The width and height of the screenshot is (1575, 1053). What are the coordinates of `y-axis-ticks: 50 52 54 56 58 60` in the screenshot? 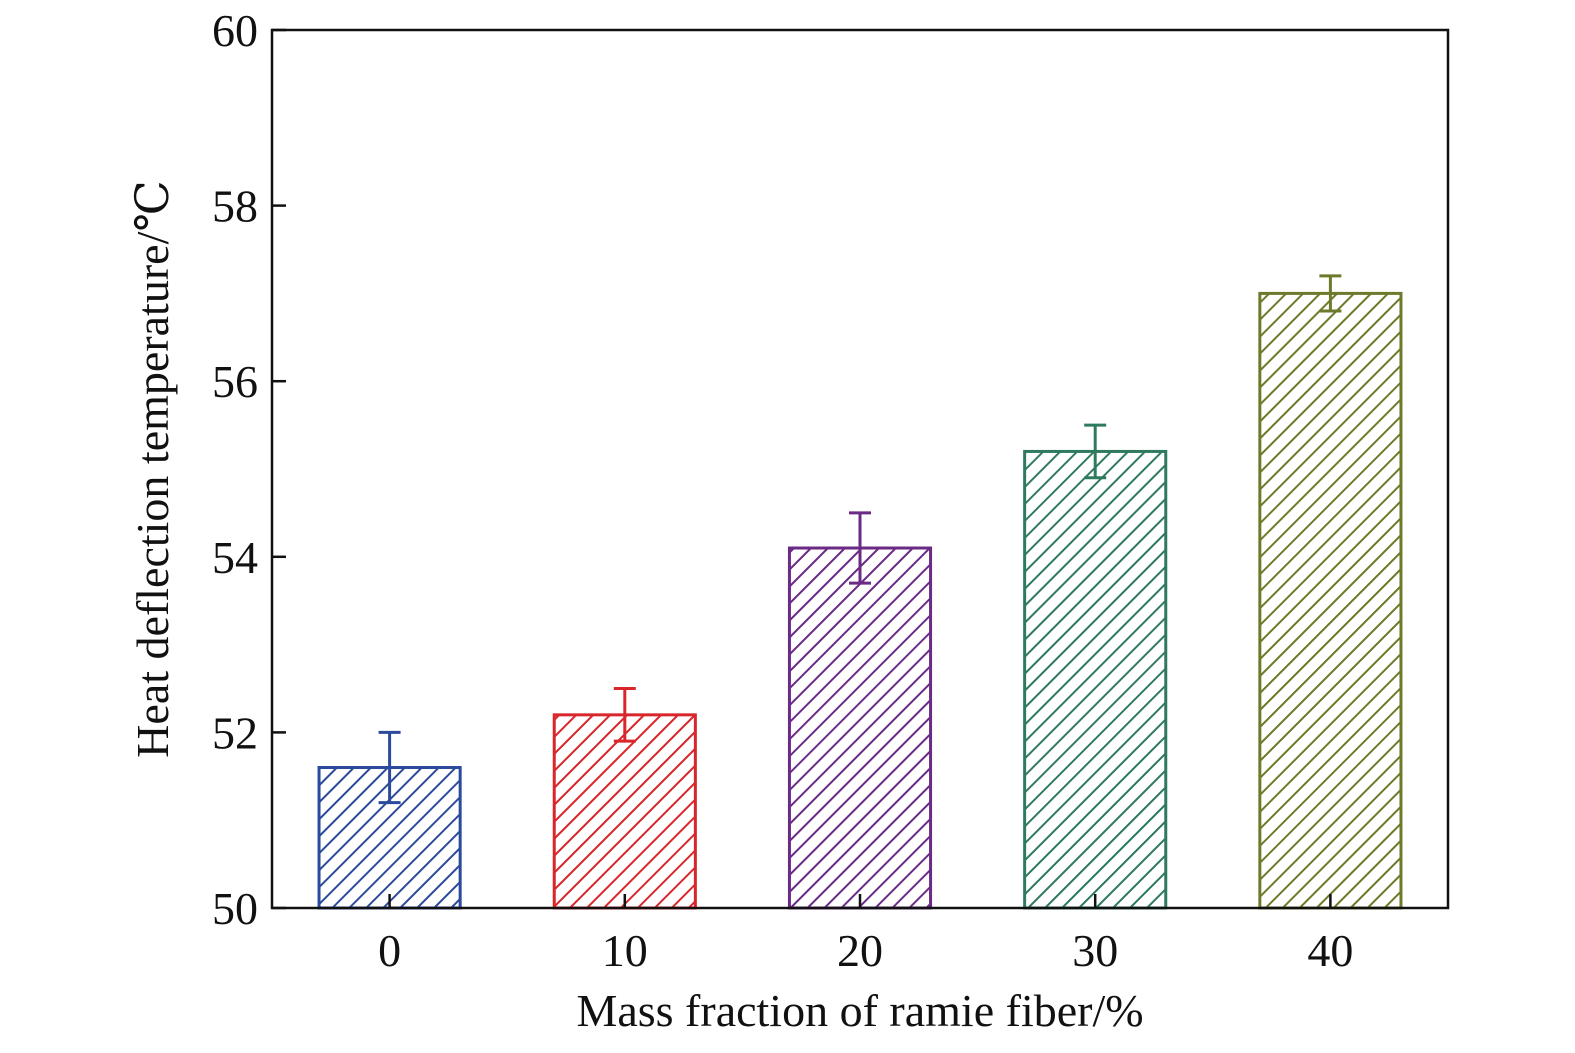 It's located at (249, 469).